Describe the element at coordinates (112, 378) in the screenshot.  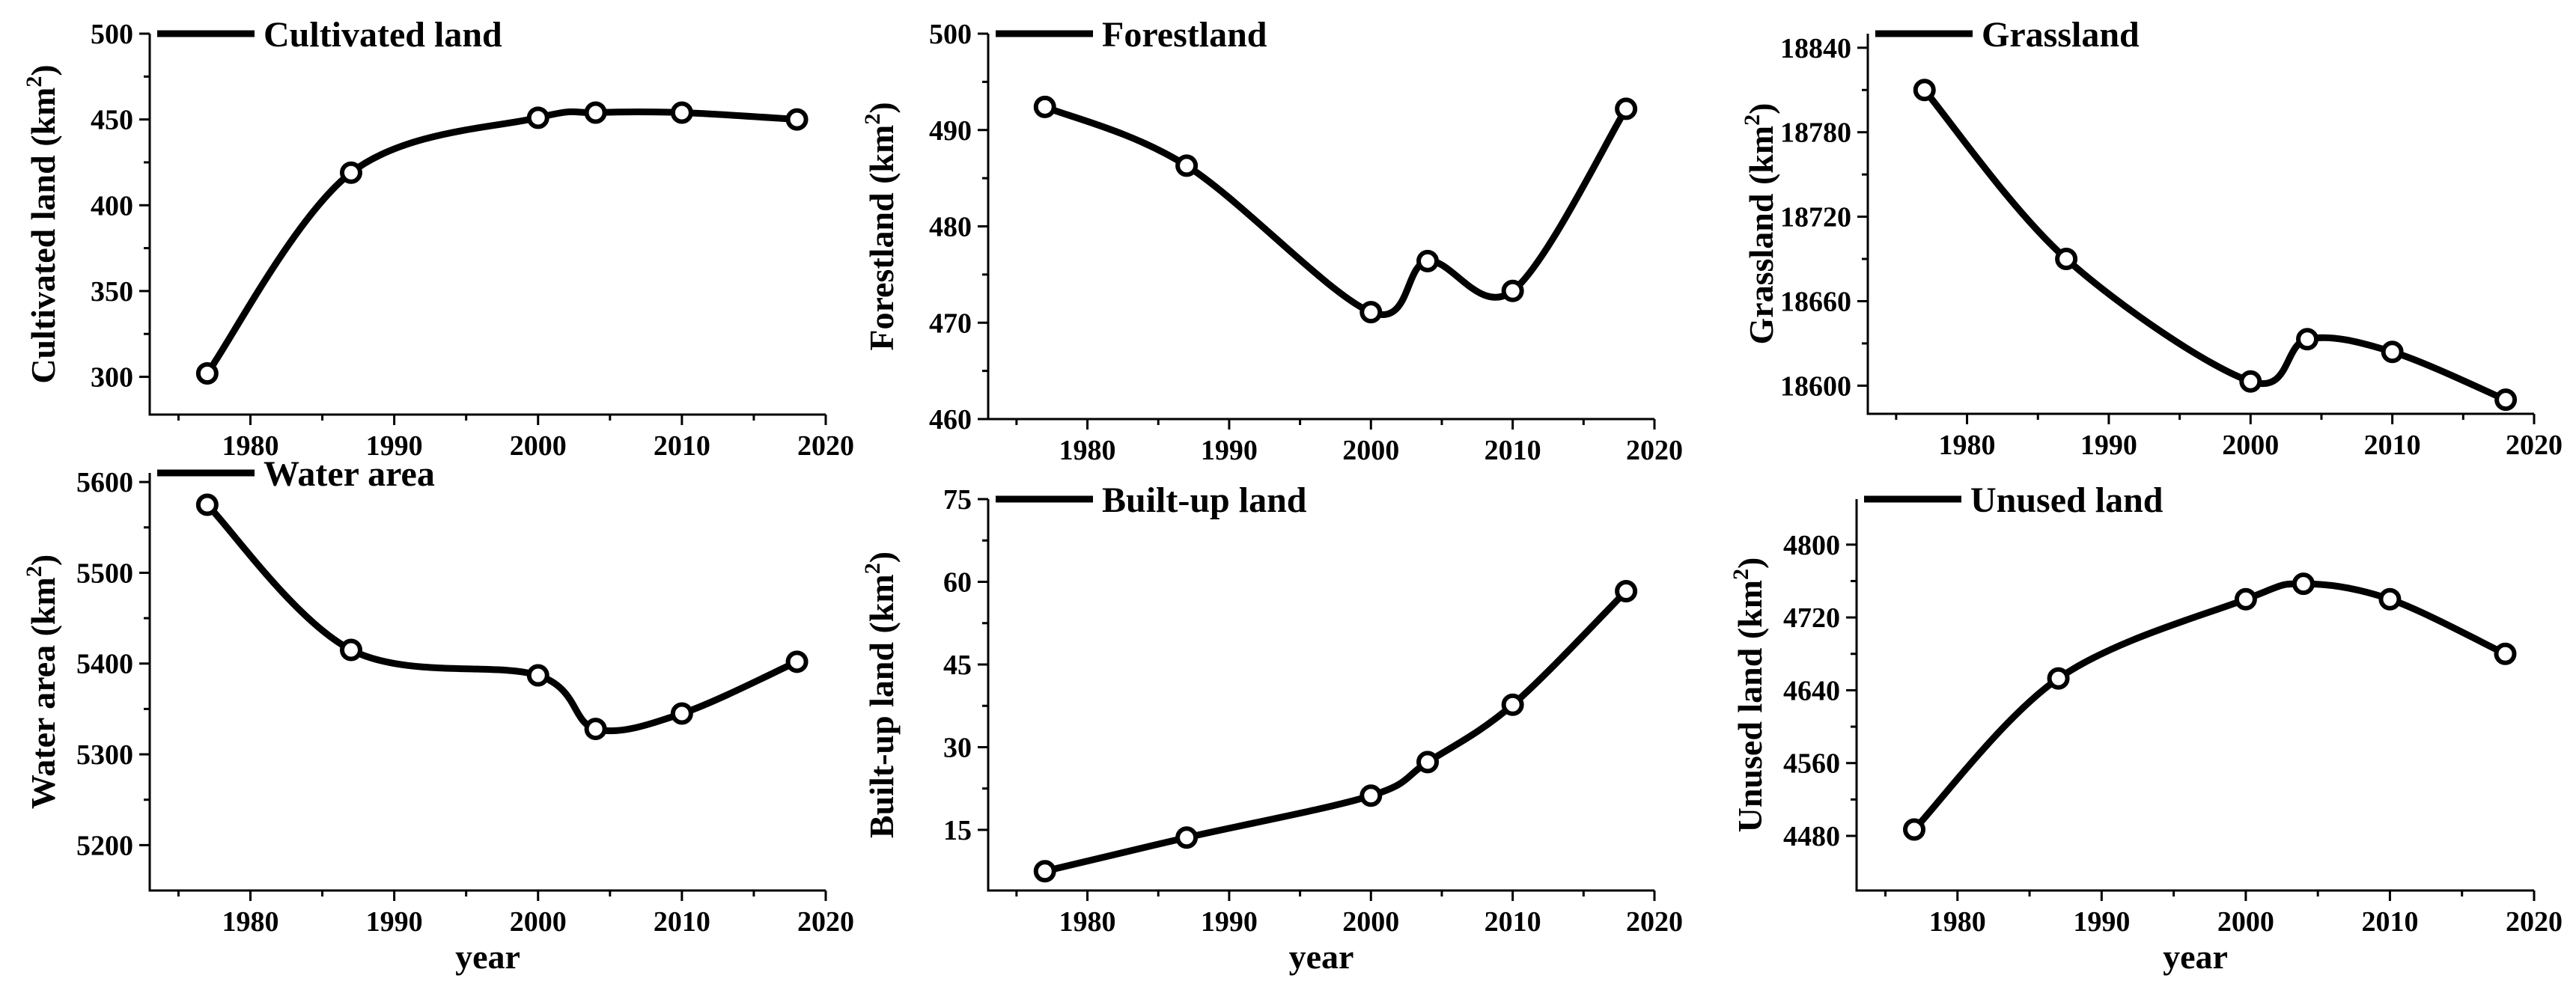
I see `cultivated-land-y-tick-label: 300` at that location.